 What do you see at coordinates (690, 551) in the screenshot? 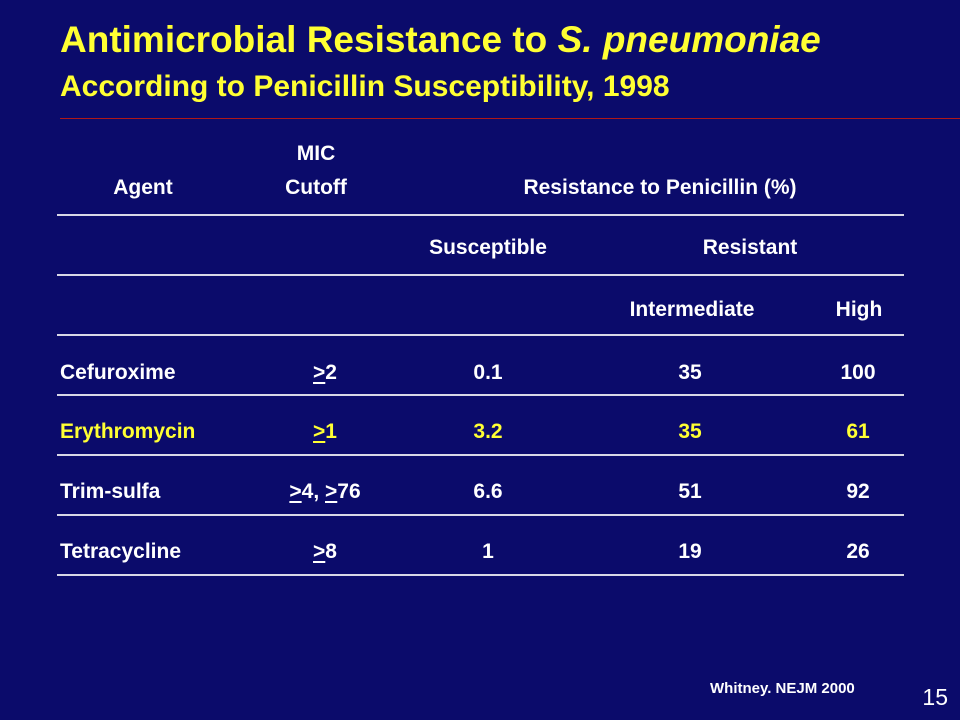
I see `cell-intermediate: 19` at bounding box center [690, 551].